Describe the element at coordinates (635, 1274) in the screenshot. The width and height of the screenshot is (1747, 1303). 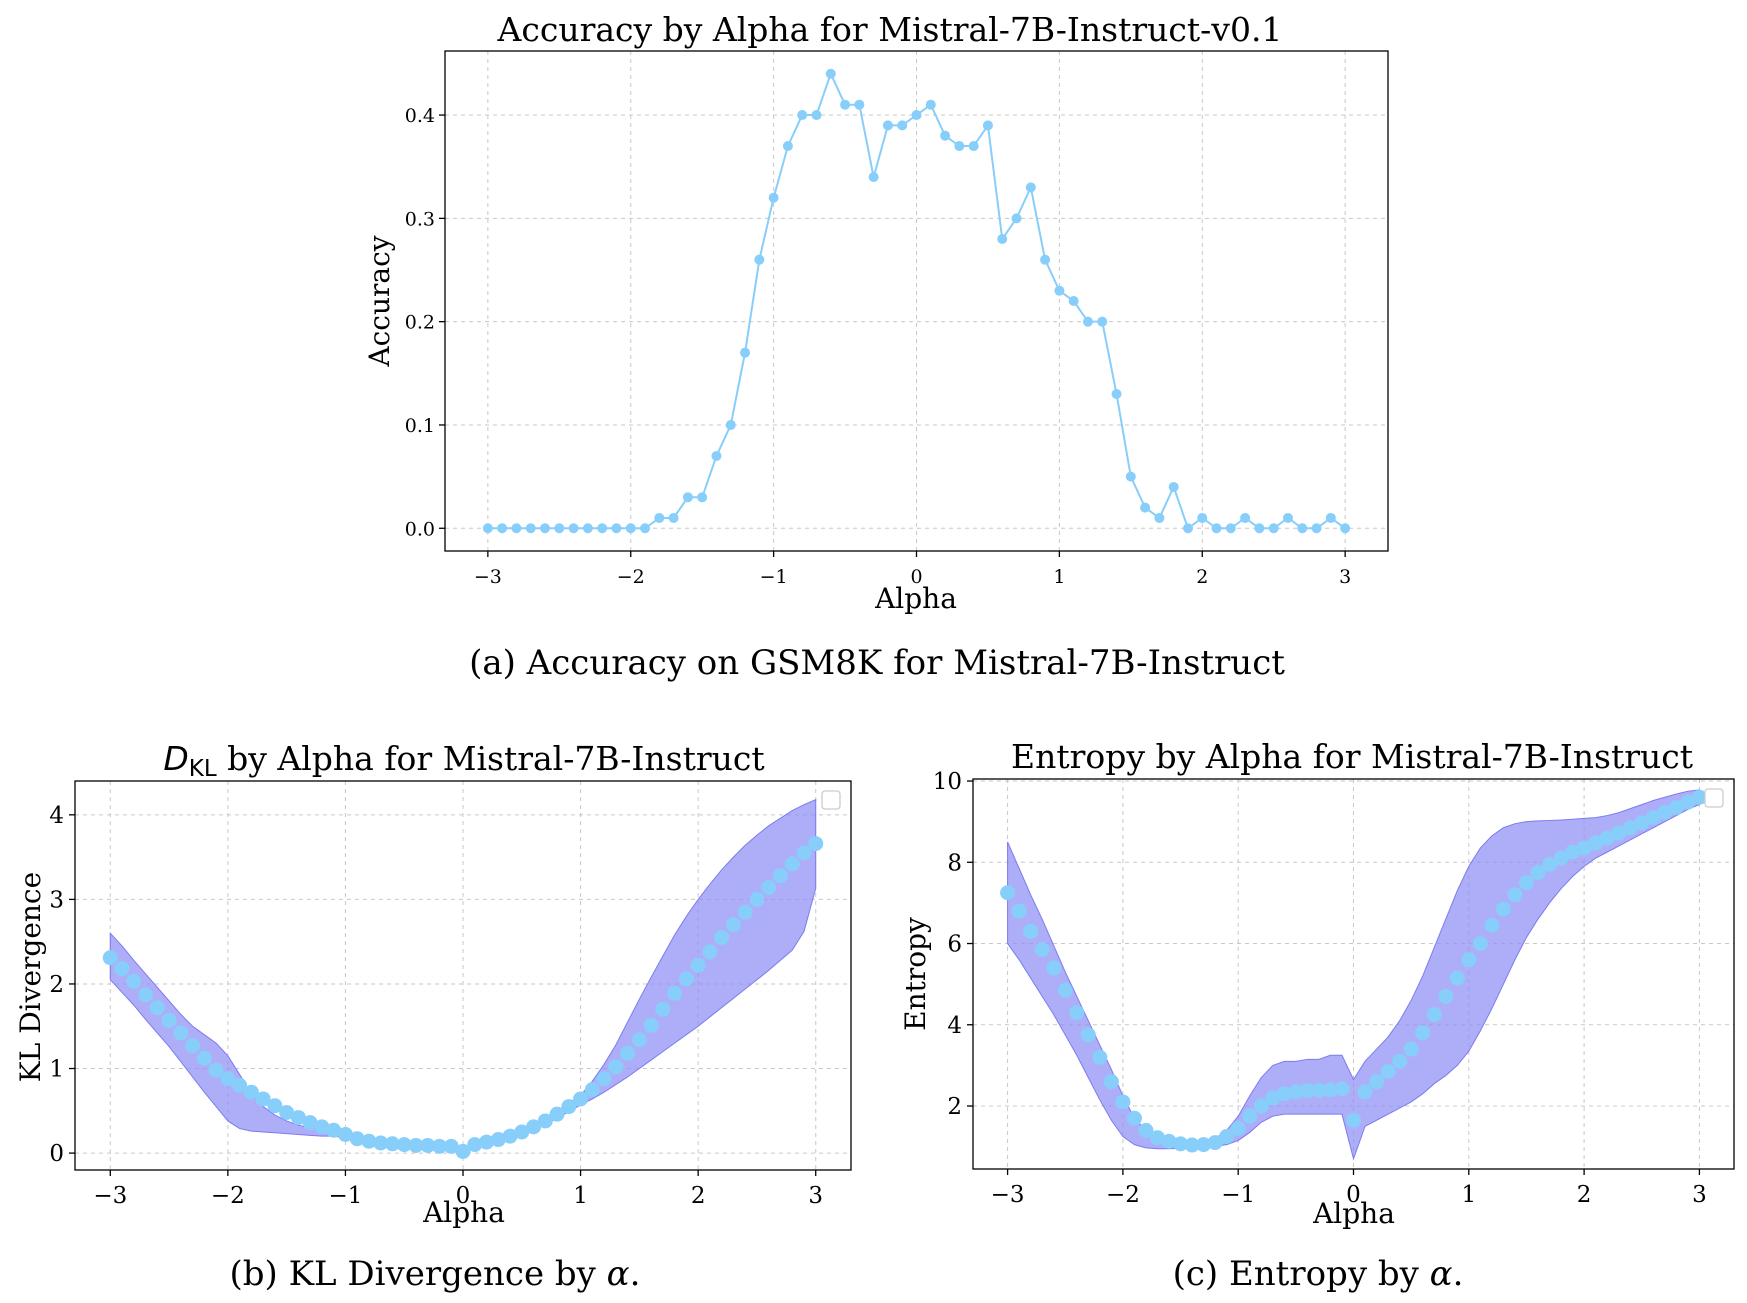
I see `kl-caption-end: .` at that location.